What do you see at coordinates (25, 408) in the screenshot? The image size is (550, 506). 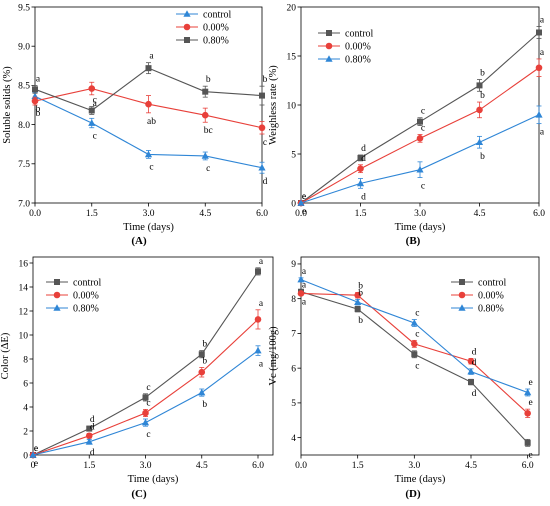 I see `y-tick-label: 4` at bounding box center [25, 408].